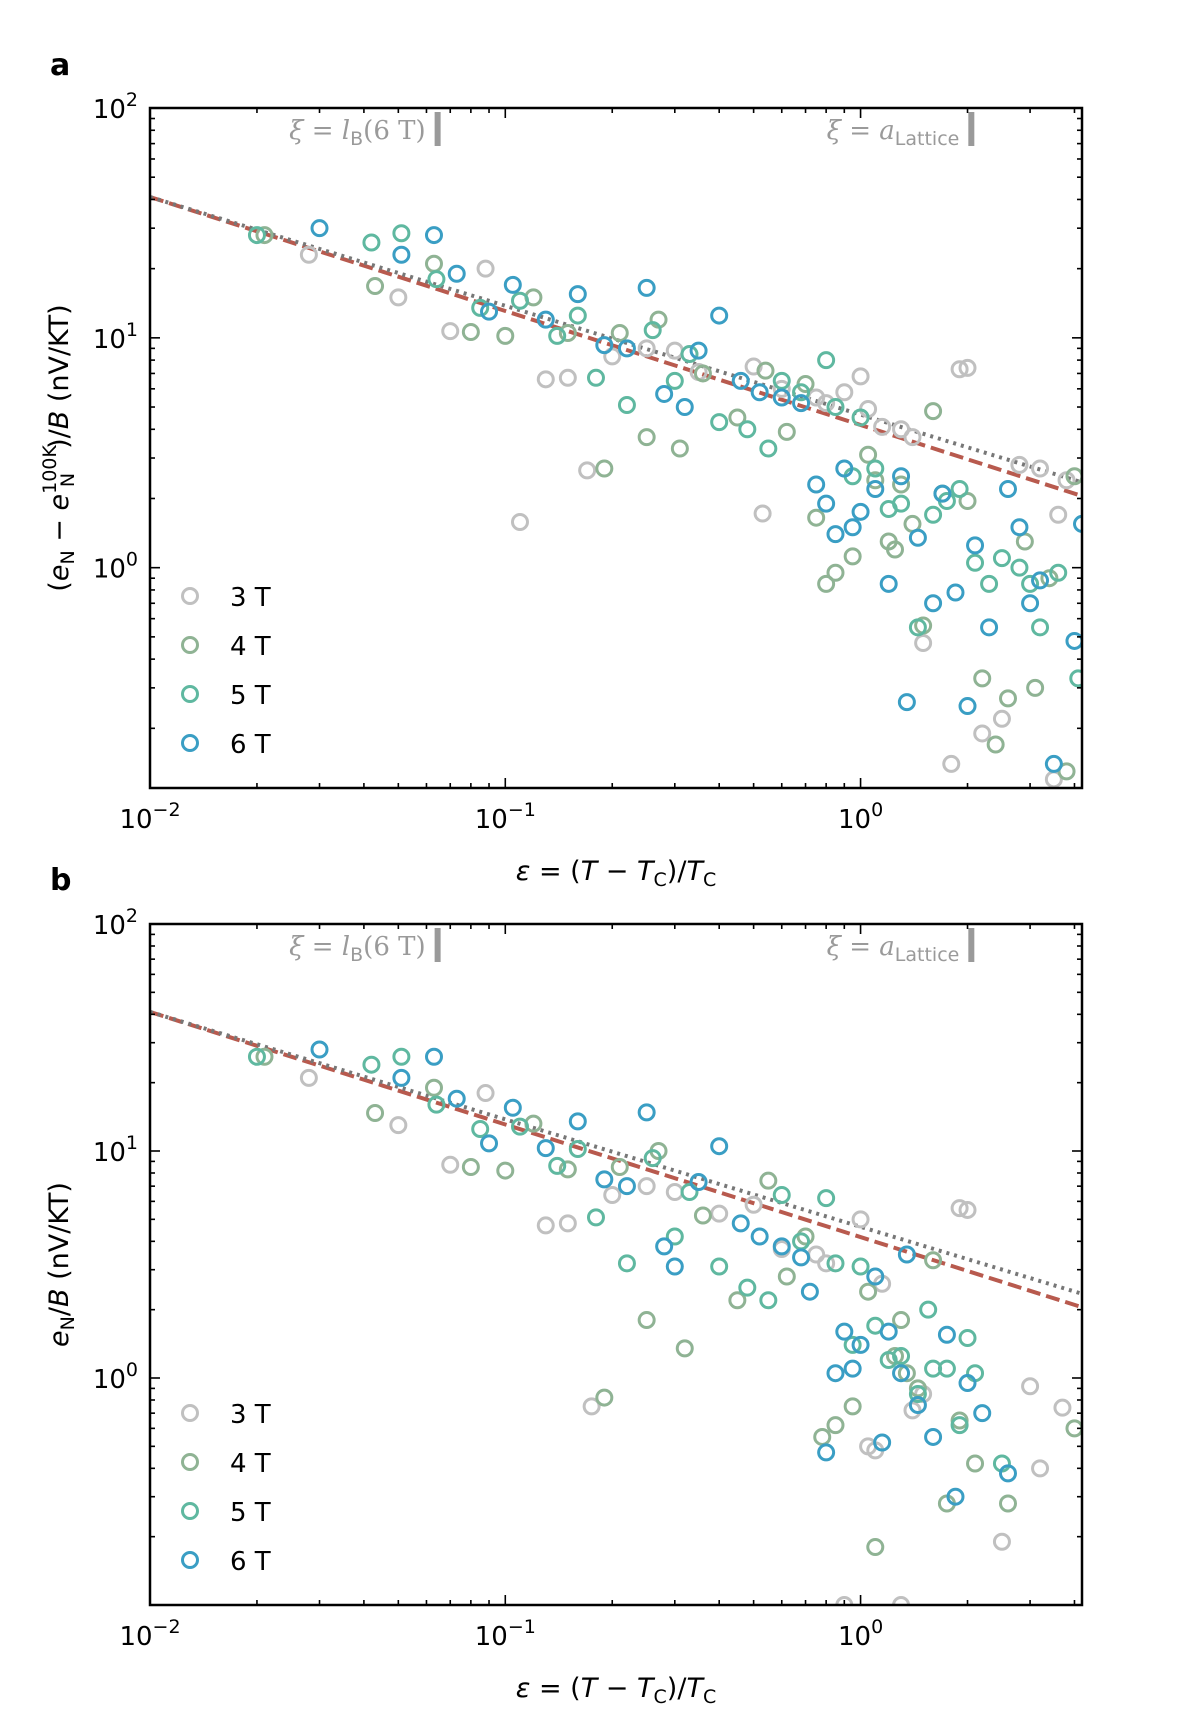  I want to click on x-tick-label: 10⁰, so click(860, 1634).